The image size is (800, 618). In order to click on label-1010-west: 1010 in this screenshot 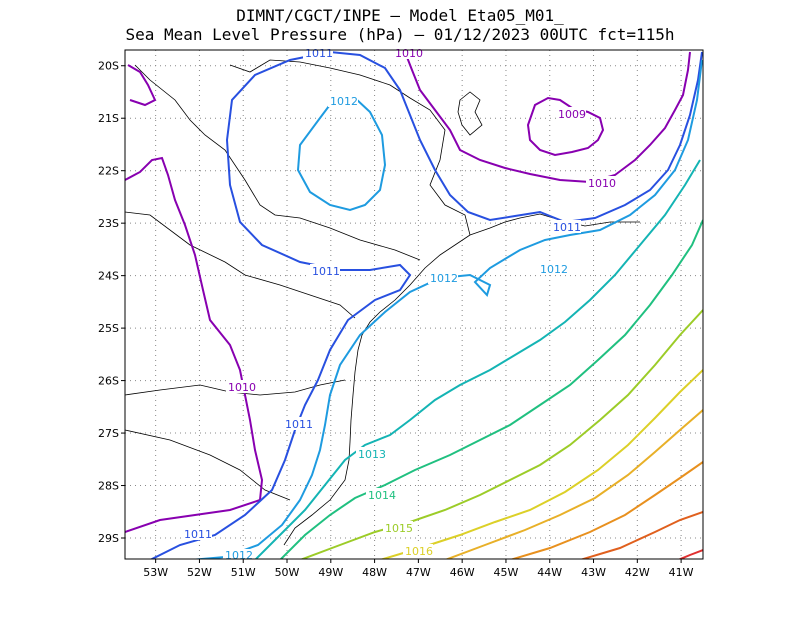, I will do `click(242, 387)`.